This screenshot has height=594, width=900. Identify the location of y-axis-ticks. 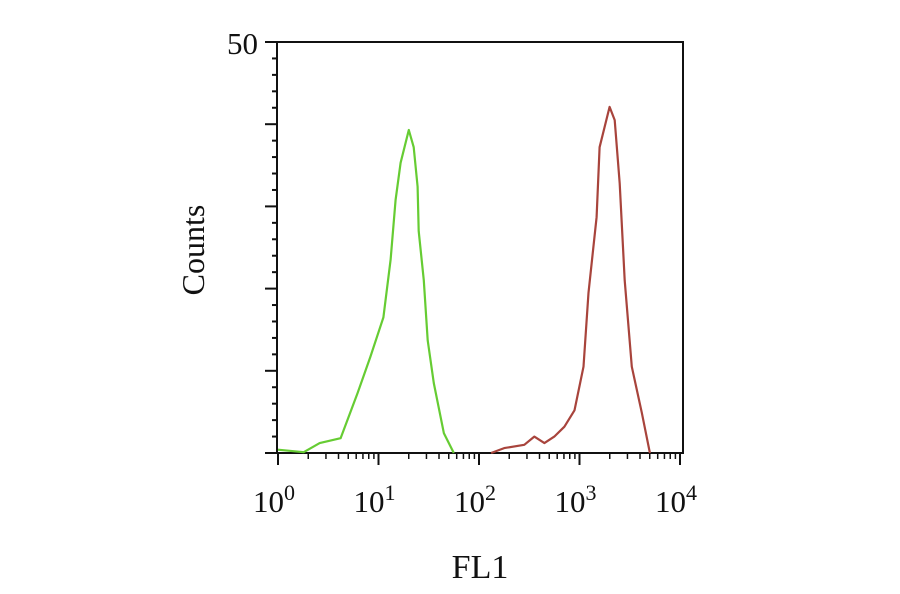
(271, 247).